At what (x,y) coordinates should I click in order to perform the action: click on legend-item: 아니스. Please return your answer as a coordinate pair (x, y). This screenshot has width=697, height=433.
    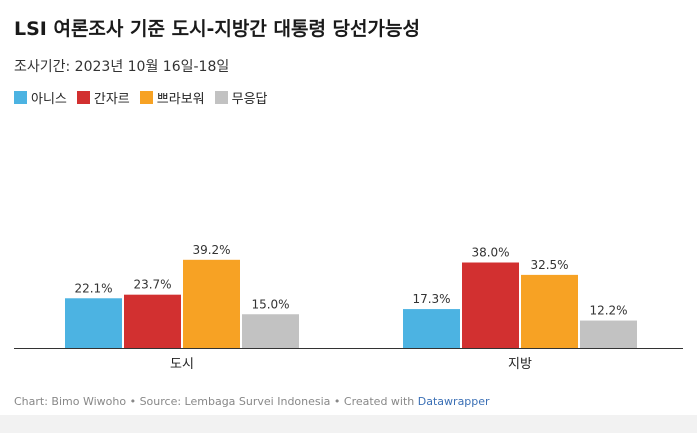
    Looking at the image, I should click on (40, 97).